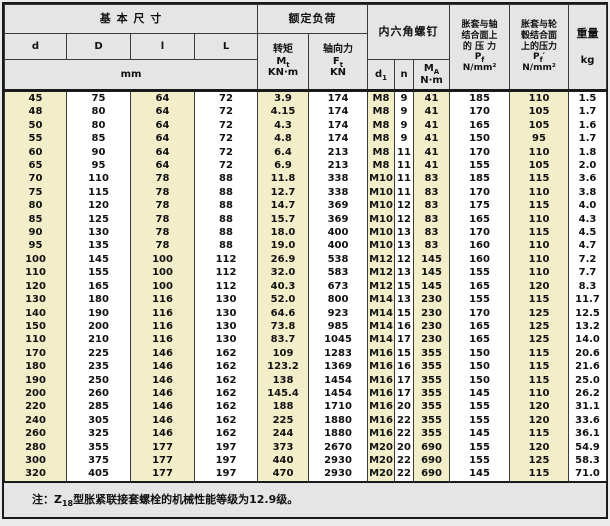 This screenshot has width=610, height=526. What do you see at coordinates (306, 313) in the screenshot?
I see `table-row: 140 190 116 130 64.6 923 M14 15 230 170 125 12.5` at bounding box center [306, 313].